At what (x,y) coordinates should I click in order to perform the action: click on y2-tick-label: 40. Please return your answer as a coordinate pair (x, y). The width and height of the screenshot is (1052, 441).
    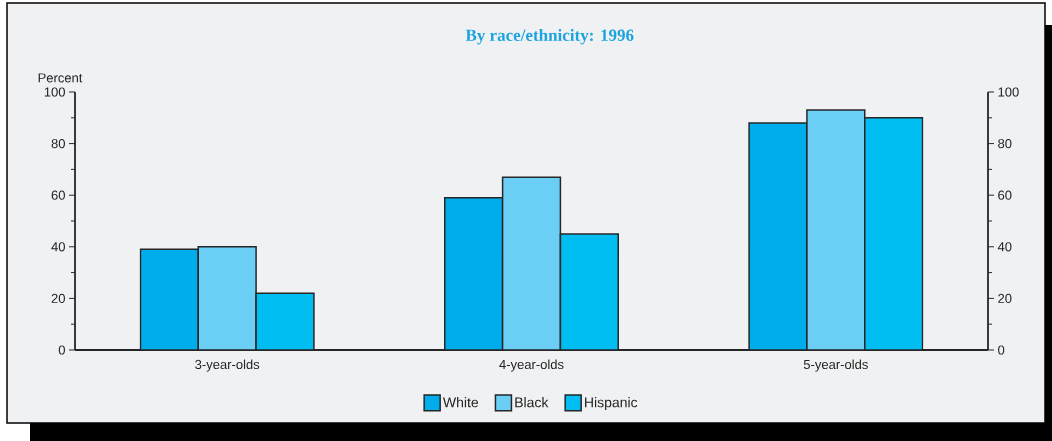
    Looking at the image, I should click on (1004, 247).